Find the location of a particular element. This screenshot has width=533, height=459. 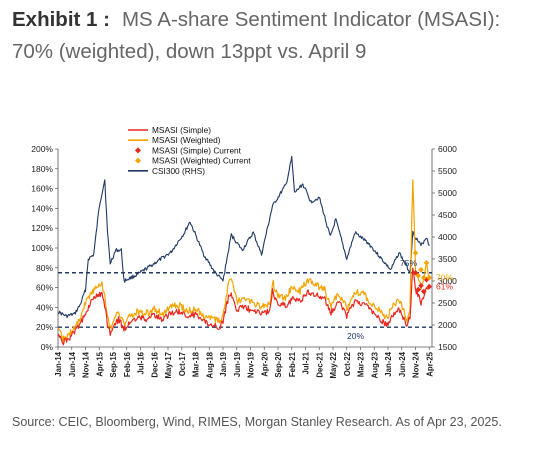

left-axis-tick-label: 60% is located at coordinates (44, 288).